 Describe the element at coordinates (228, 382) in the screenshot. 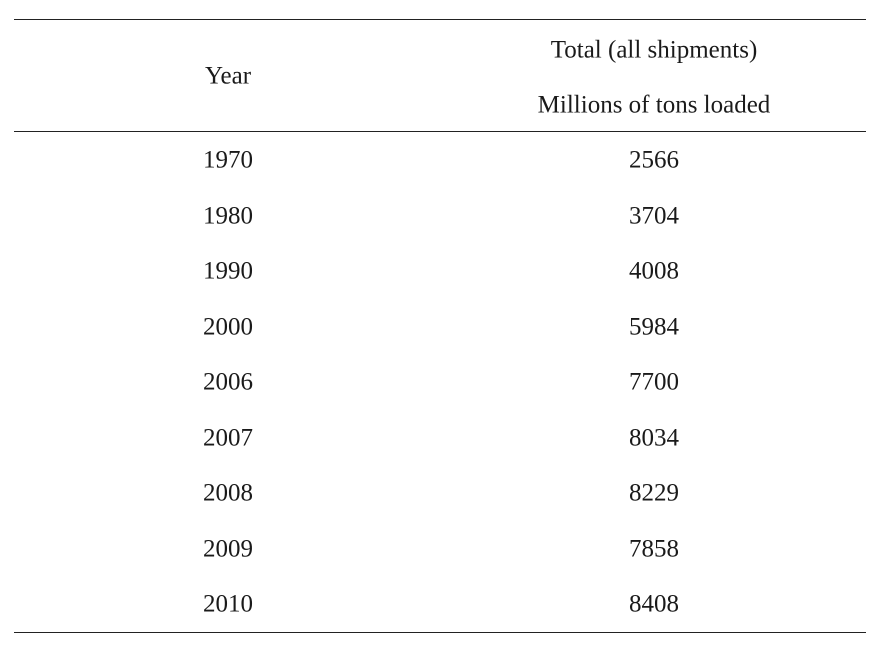

I see `table-cell-year: 2006` at that location.